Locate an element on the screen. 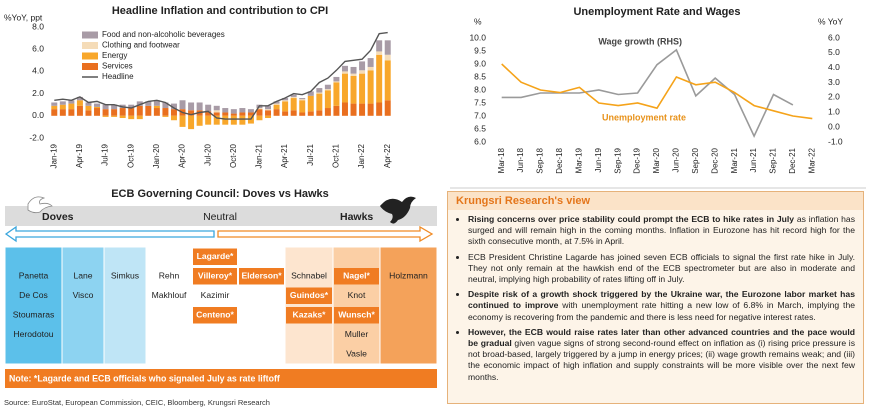 The image size is (870, 413). member-name: Lane is located at coordinates (82, 276).